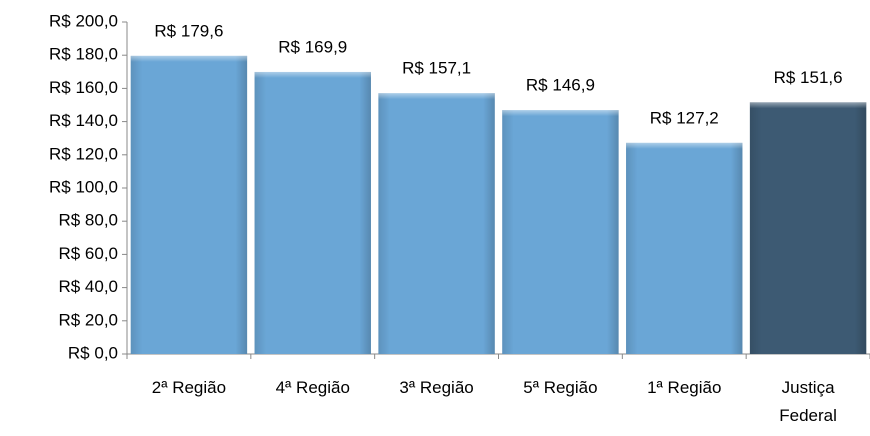 The image size is (870, 436). Describe the element at coordinates (808, 401) in the screenshot. I see `x-tick-label: Justiça Federal` at that location.